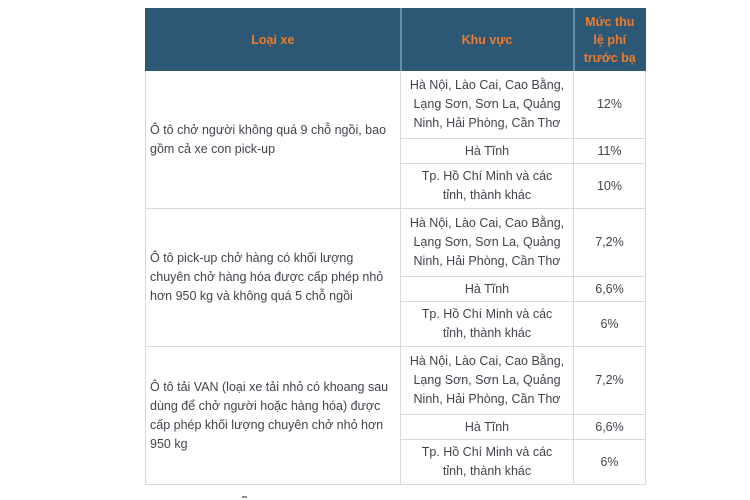 This screenshot has height=500, width=750. Describe the element at coordinates (609, 39) in the screenshot. I see `header-fee-rate: Mức thu lệ phí trước bạ` at that location.